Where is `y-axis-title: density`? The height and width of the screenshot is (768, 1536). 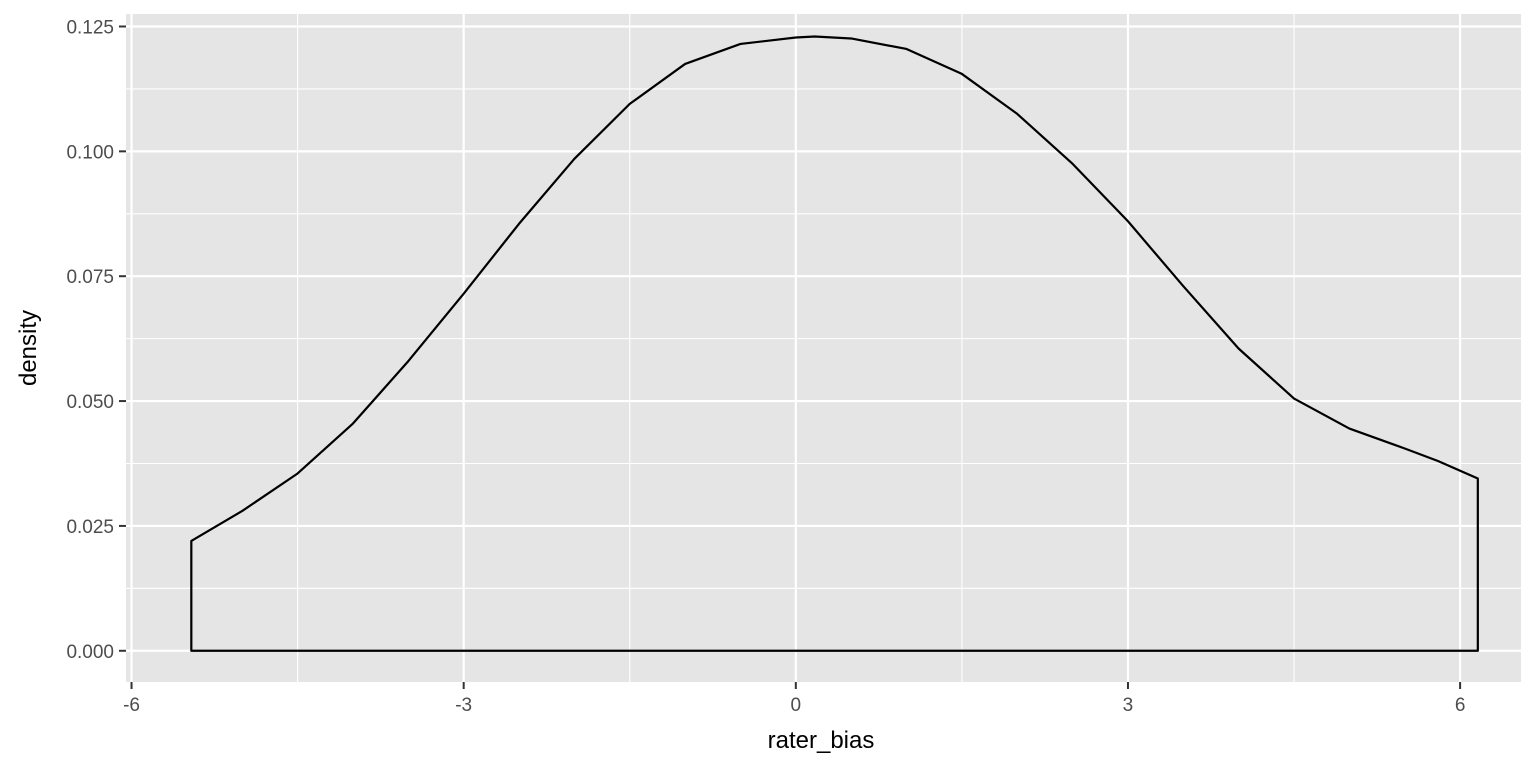
y-axis-title: density is located at coordinates (28, 348).